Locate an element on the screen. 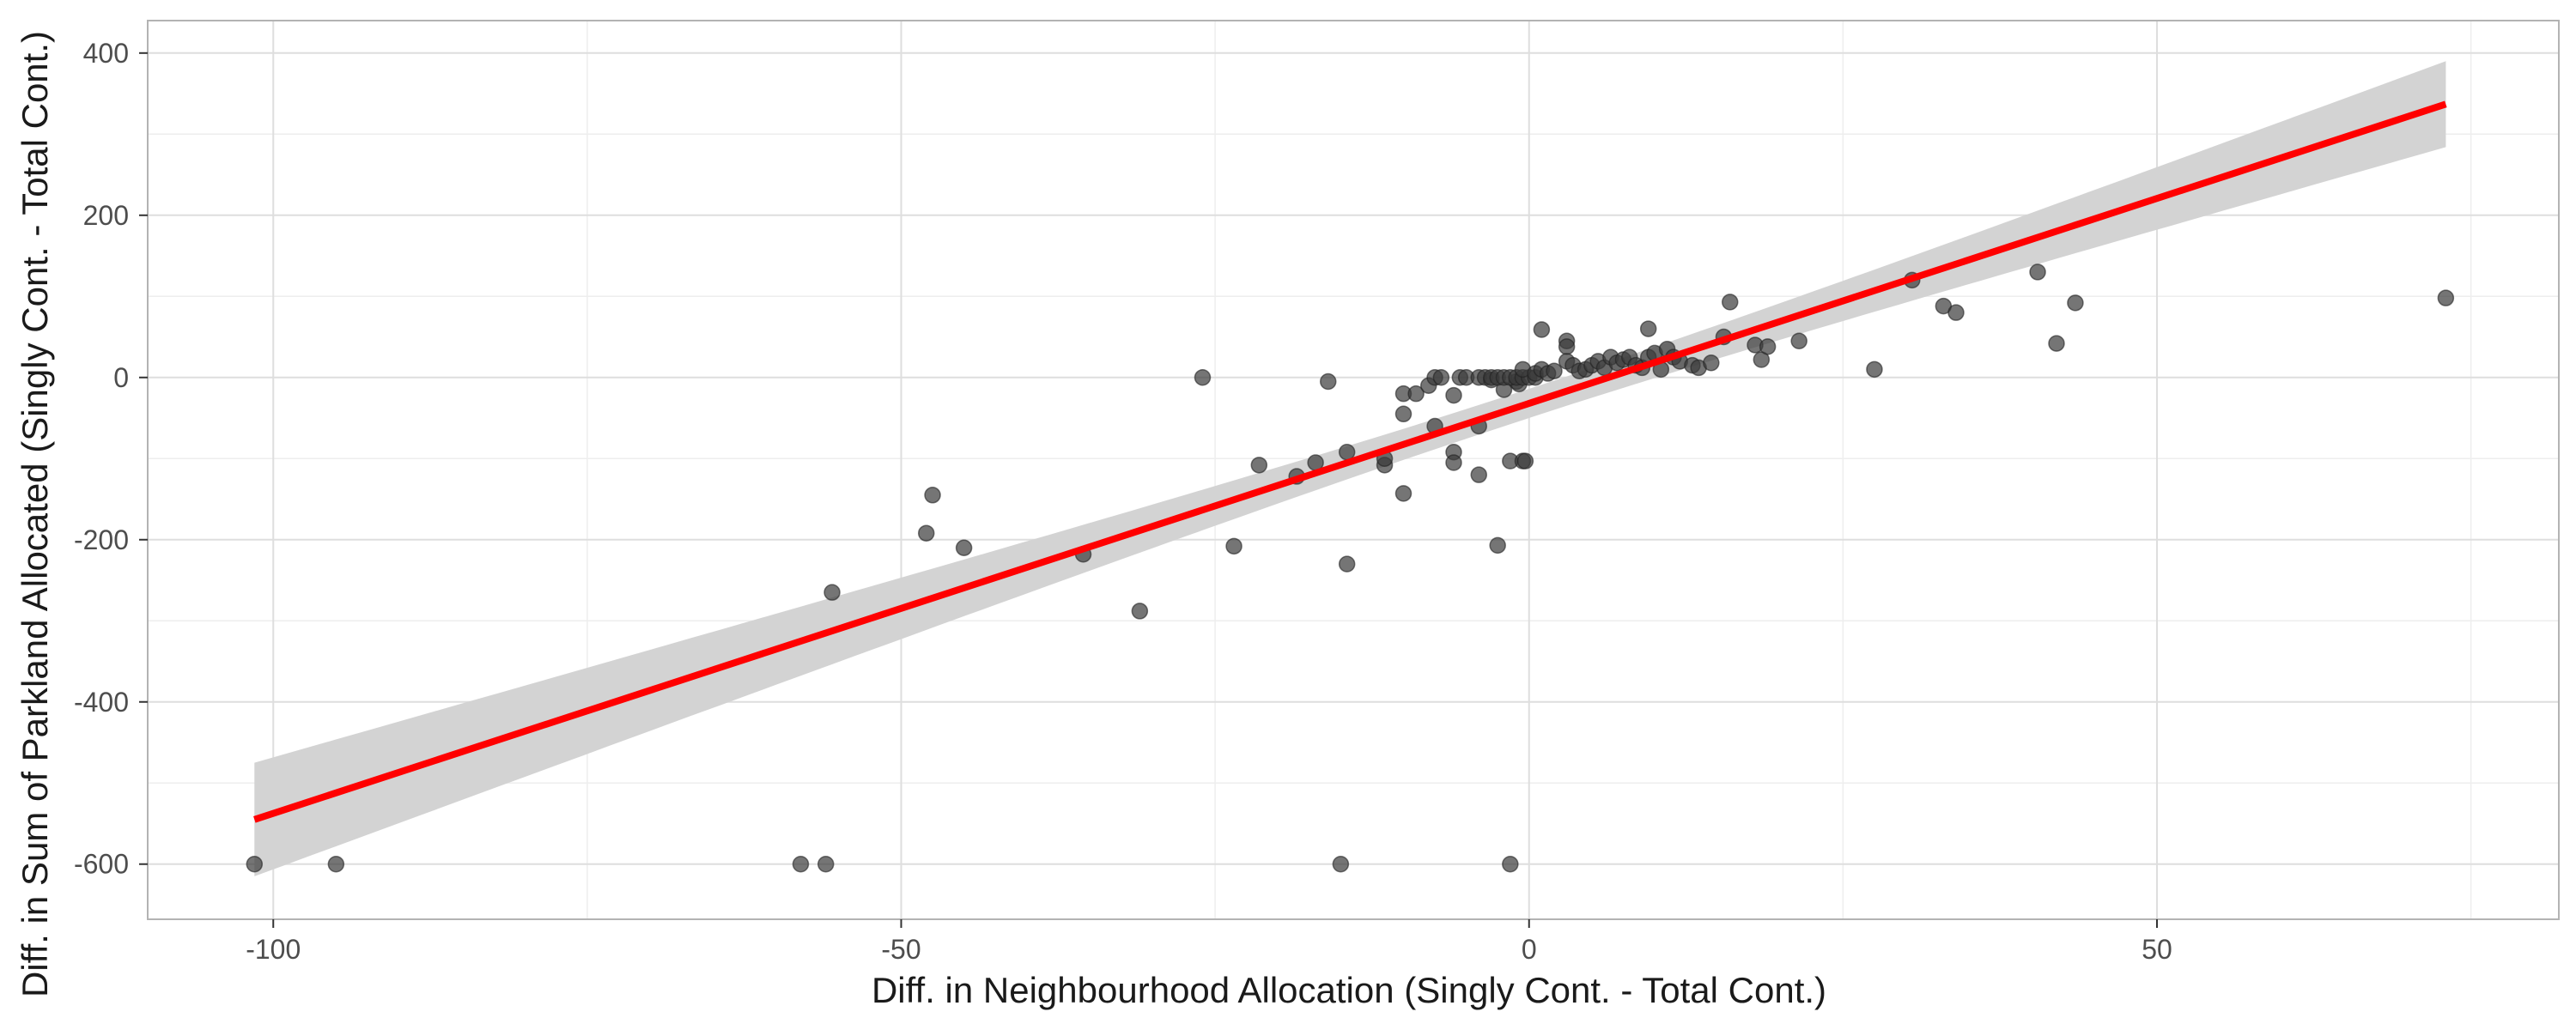  y-axis-ticks: 400 200 0 -200 -400 -600 is located at coordinates (111, 459).